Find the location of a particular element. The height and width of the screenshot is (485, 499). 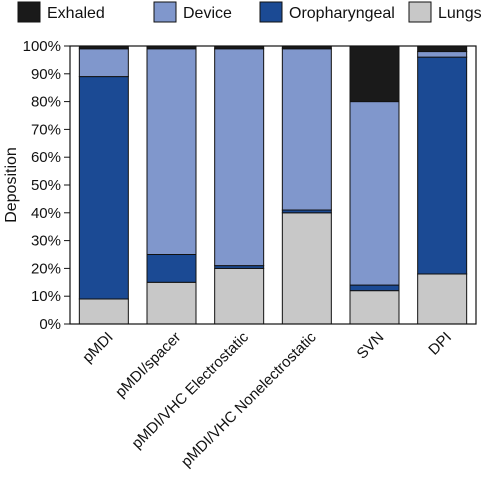

y-tick-label: 20% is located at coordinates (46, 268).